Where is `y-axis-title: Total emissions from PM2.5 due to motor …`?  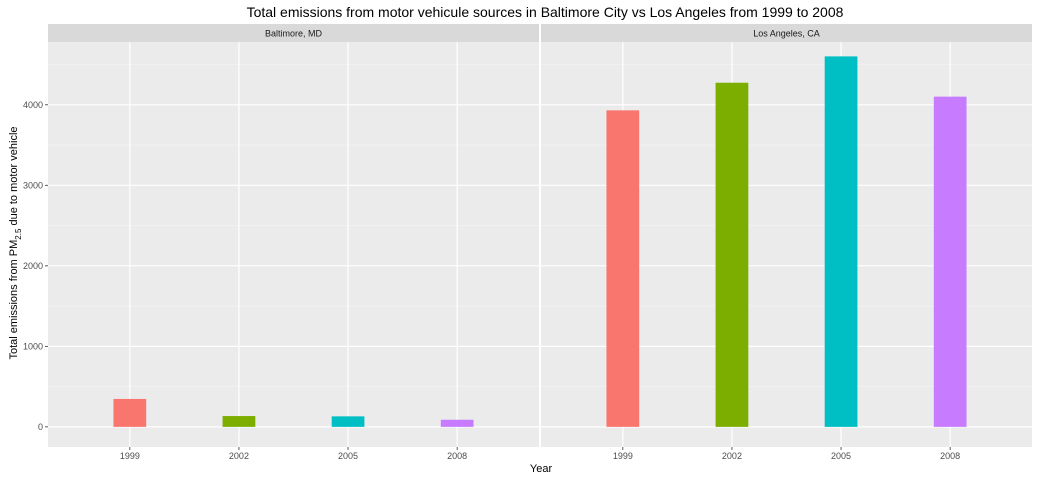
y-axis-title: Total emissions from PM2.5 due to motor … is located at coordinates (15, 242).